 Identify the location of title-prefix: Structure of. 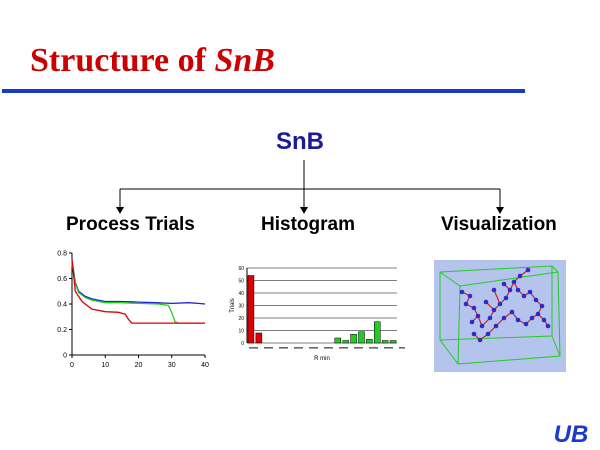
(122, 60).